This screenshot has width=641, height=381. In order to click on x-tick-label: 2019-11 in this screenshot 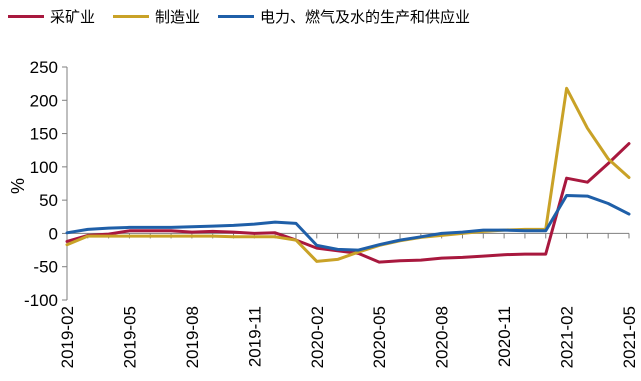, I will do `click(254, 336)`.